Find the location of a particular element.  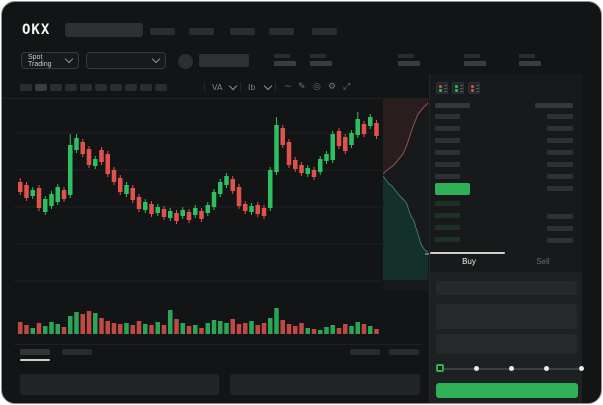

buy-submit-button is located at coordinates (507, 390).